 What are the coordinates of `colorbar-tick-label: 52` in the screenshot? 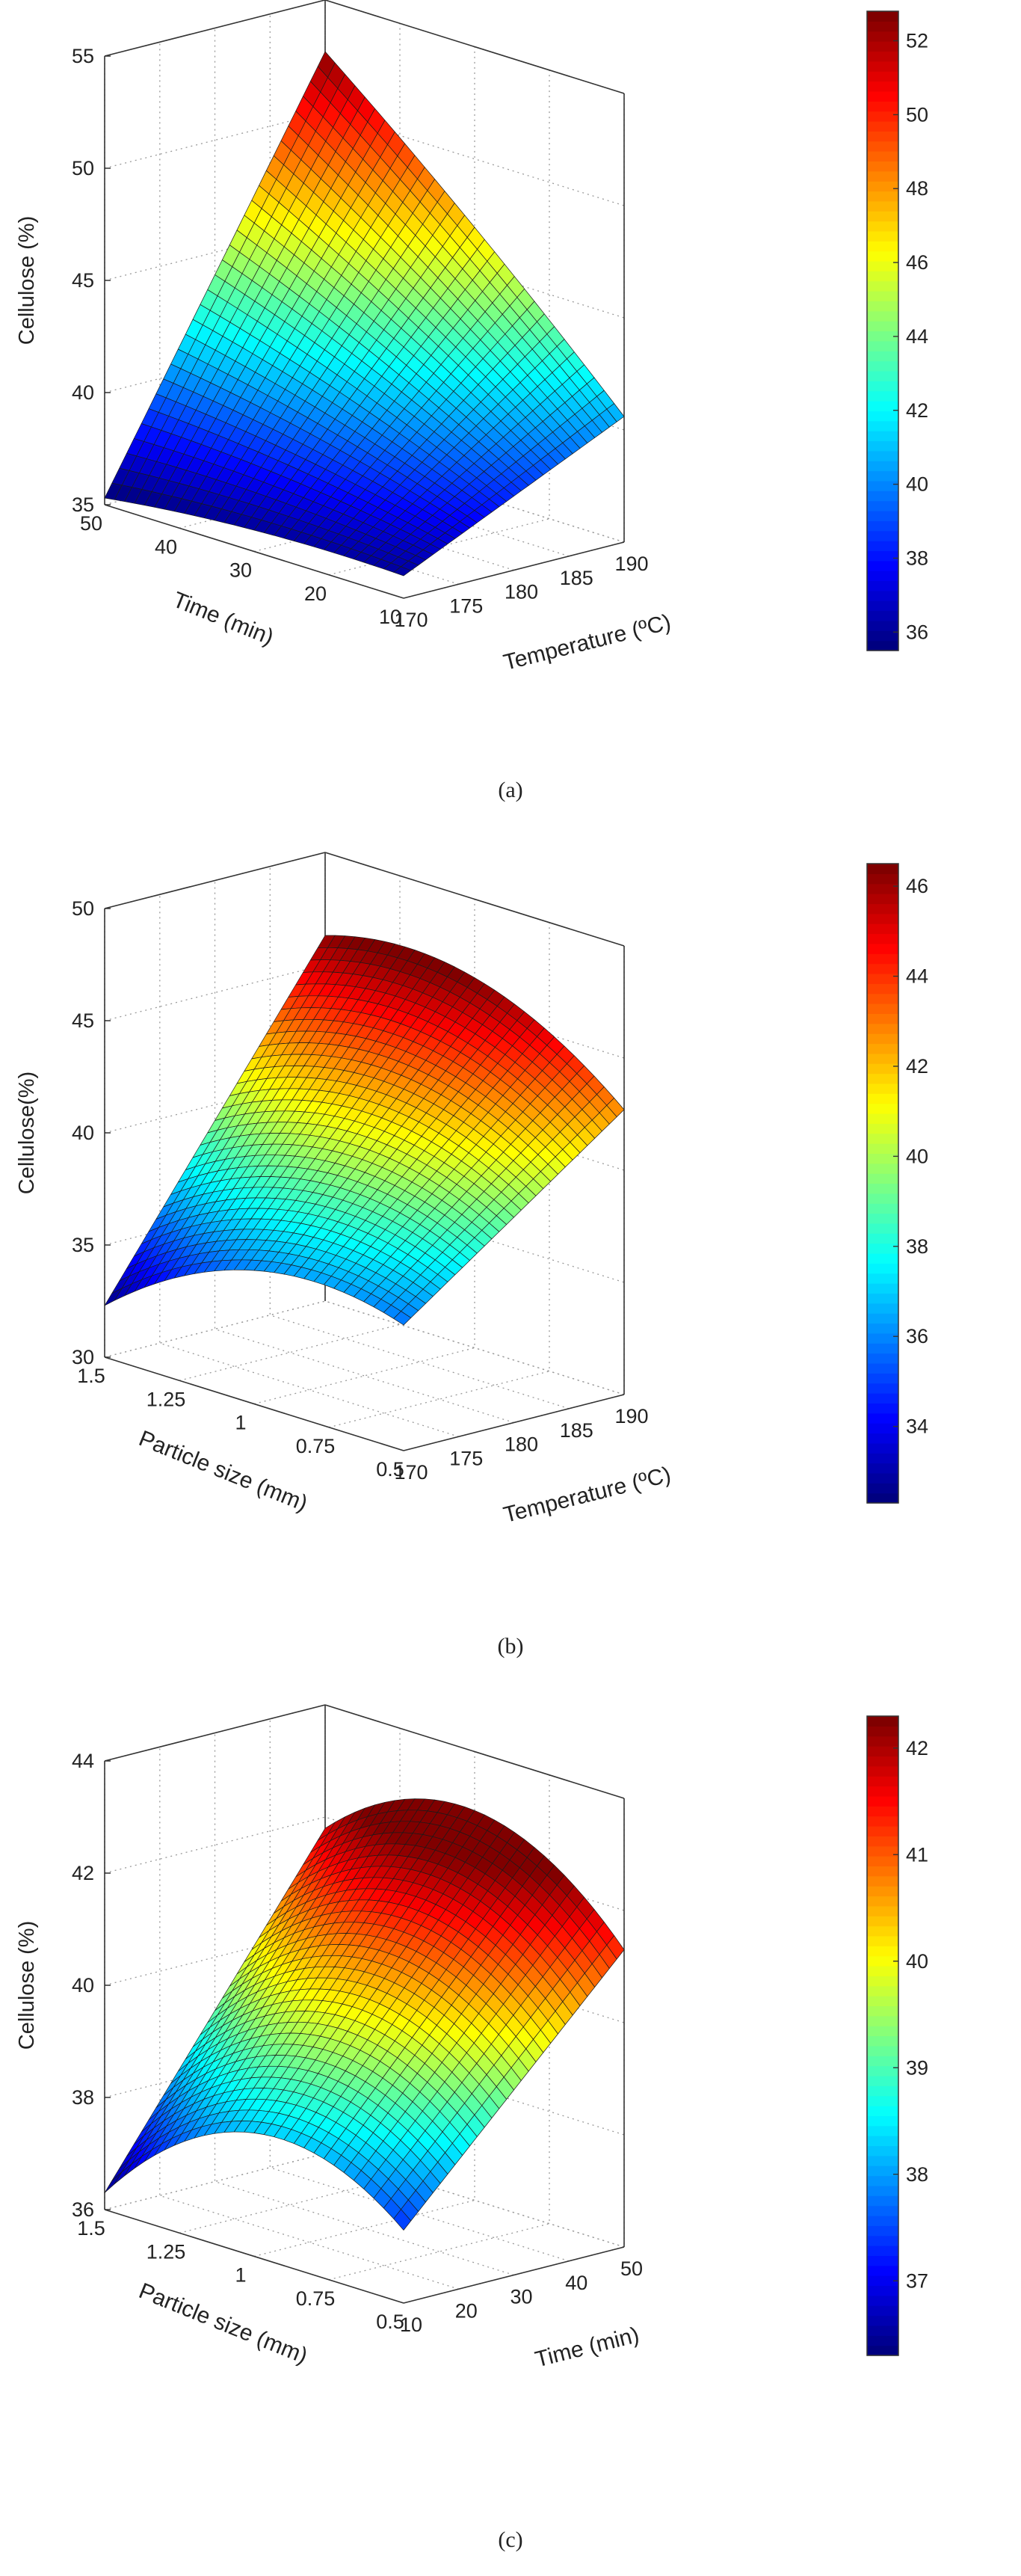 It's located at (917, 41).